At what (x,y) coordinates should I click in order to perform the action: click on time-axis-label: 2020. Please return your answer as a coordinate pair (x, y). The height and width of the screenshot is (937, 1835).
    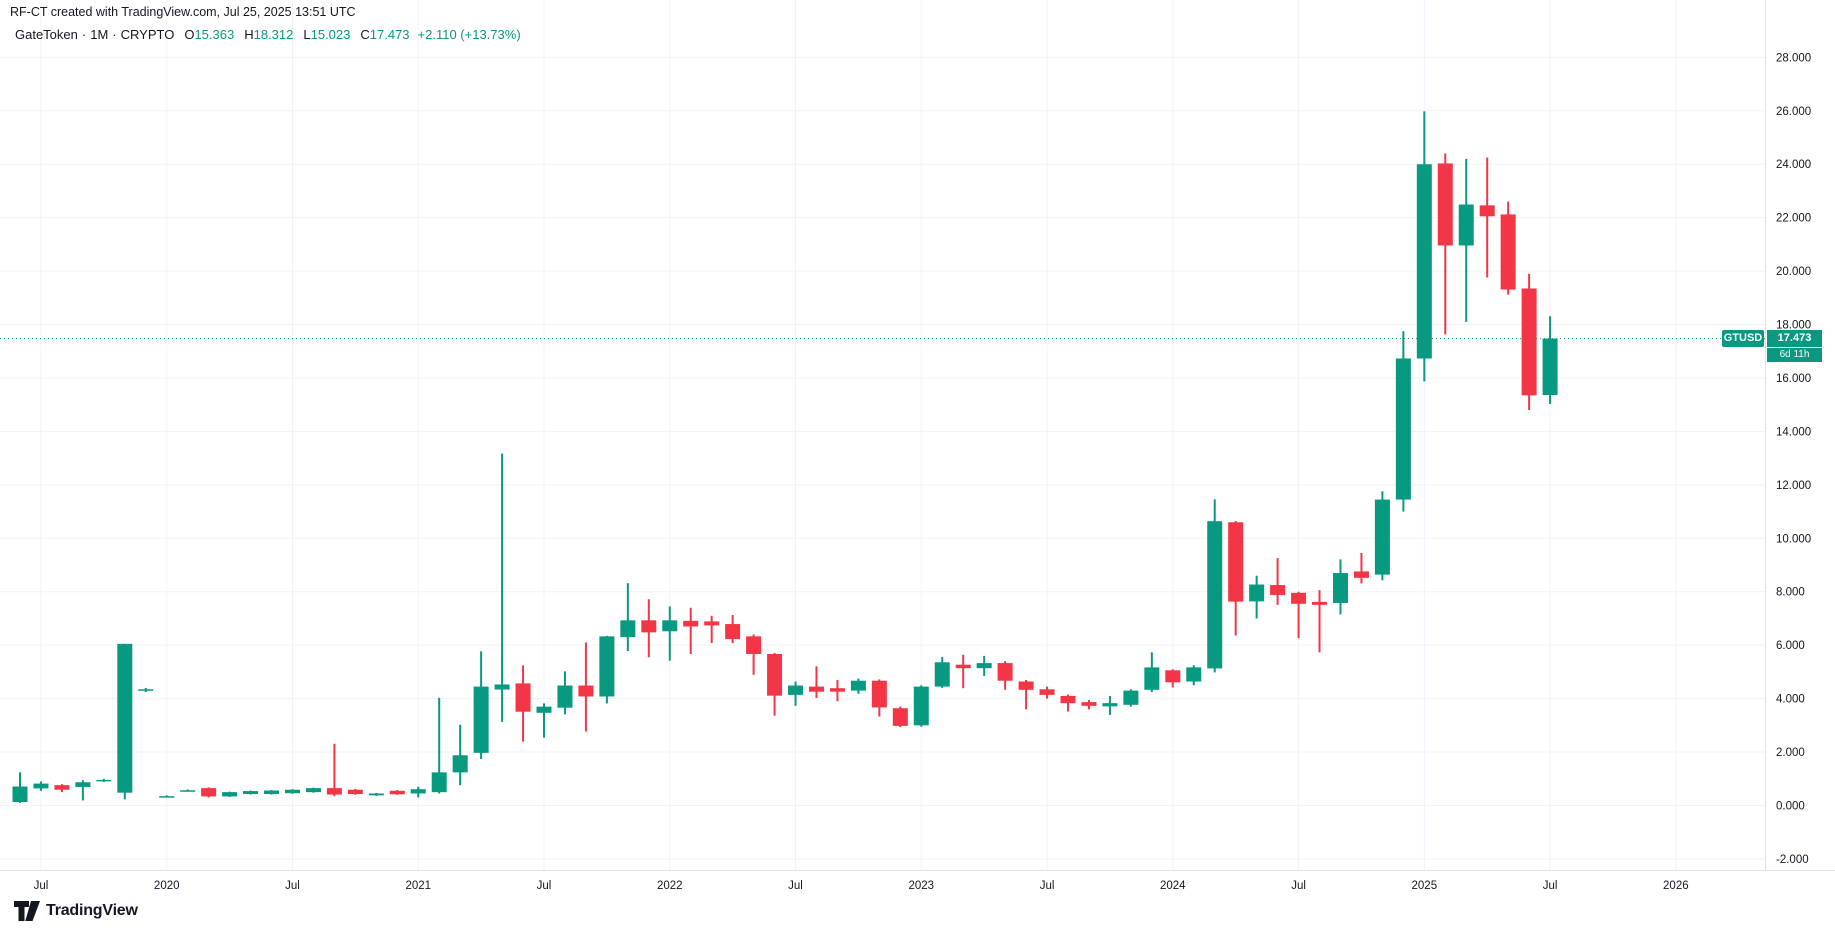
    Looking at the image, I should click on (167, 886).